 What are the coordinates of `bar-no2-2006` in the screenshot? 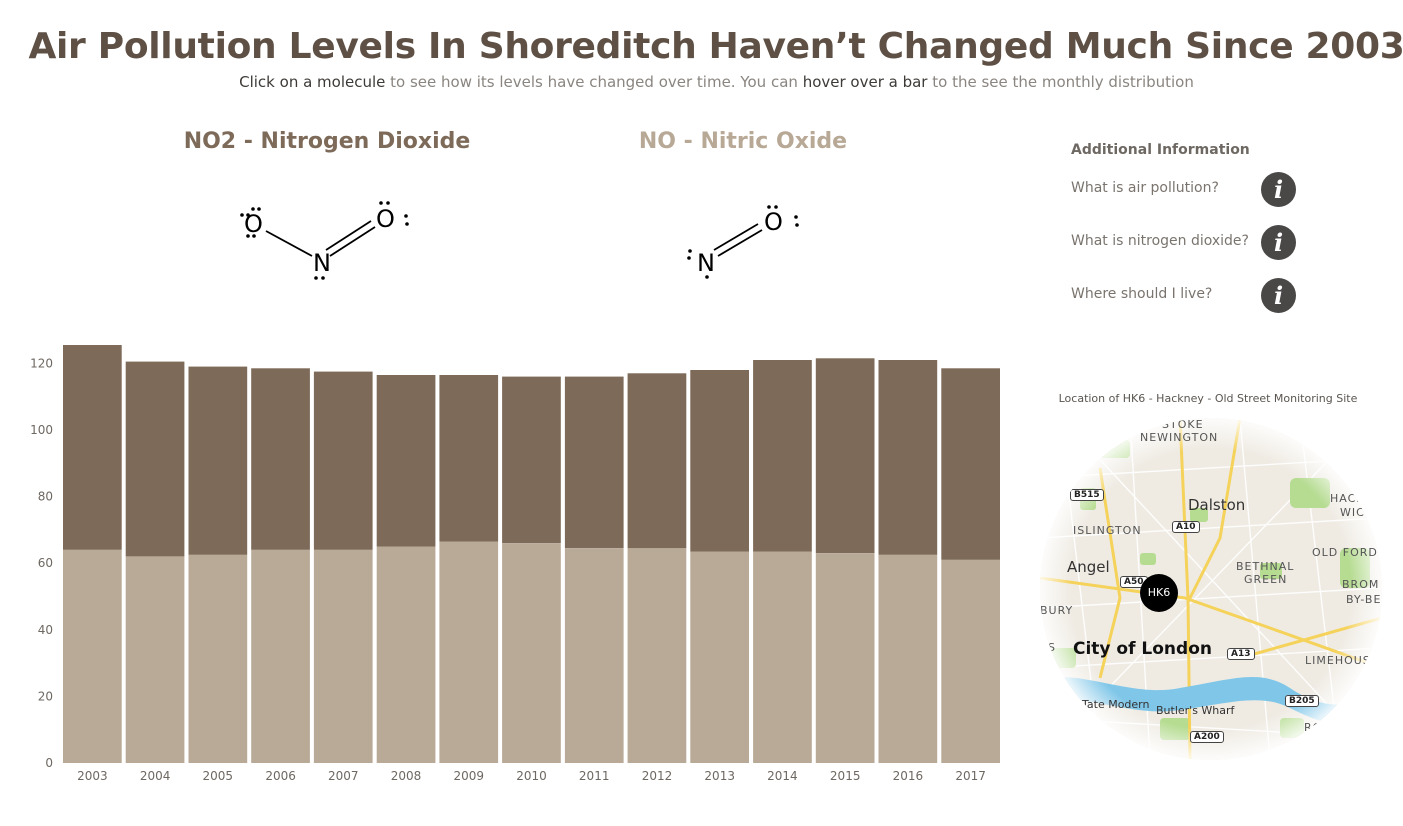 It's located at (280, 459).